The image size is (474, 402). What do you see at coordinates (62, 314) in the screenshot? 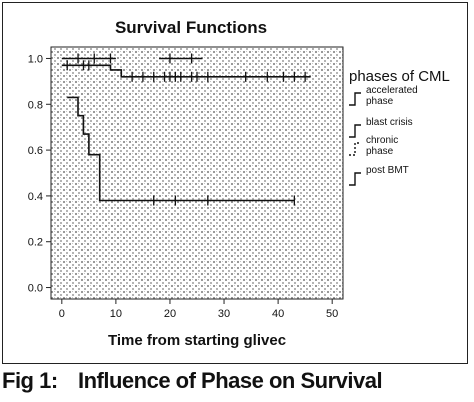
I see `x-tick-label: 0` at bounding box center [62, 314].